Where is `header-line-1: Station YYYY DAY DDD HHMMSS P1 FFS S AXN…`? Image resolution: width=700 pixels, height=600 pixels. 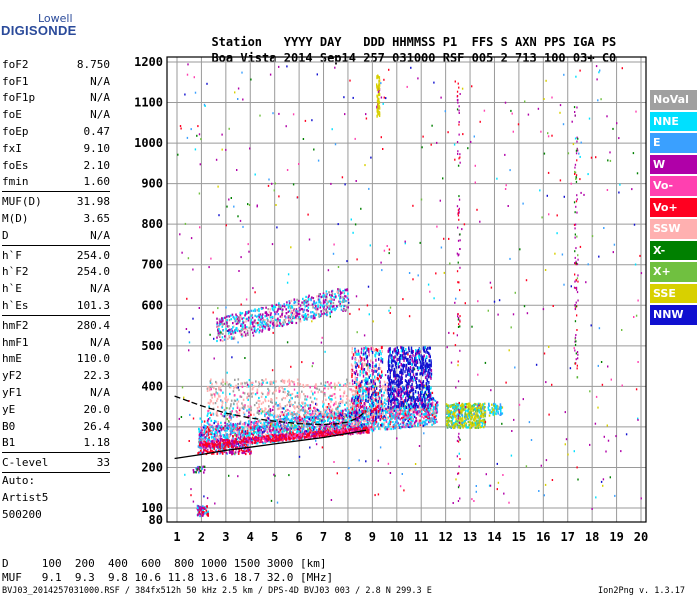
header-line-1: Station YYYY DAY DDD HHMMSS P1 FFS S AXN… is located at coordinates (406, 35).